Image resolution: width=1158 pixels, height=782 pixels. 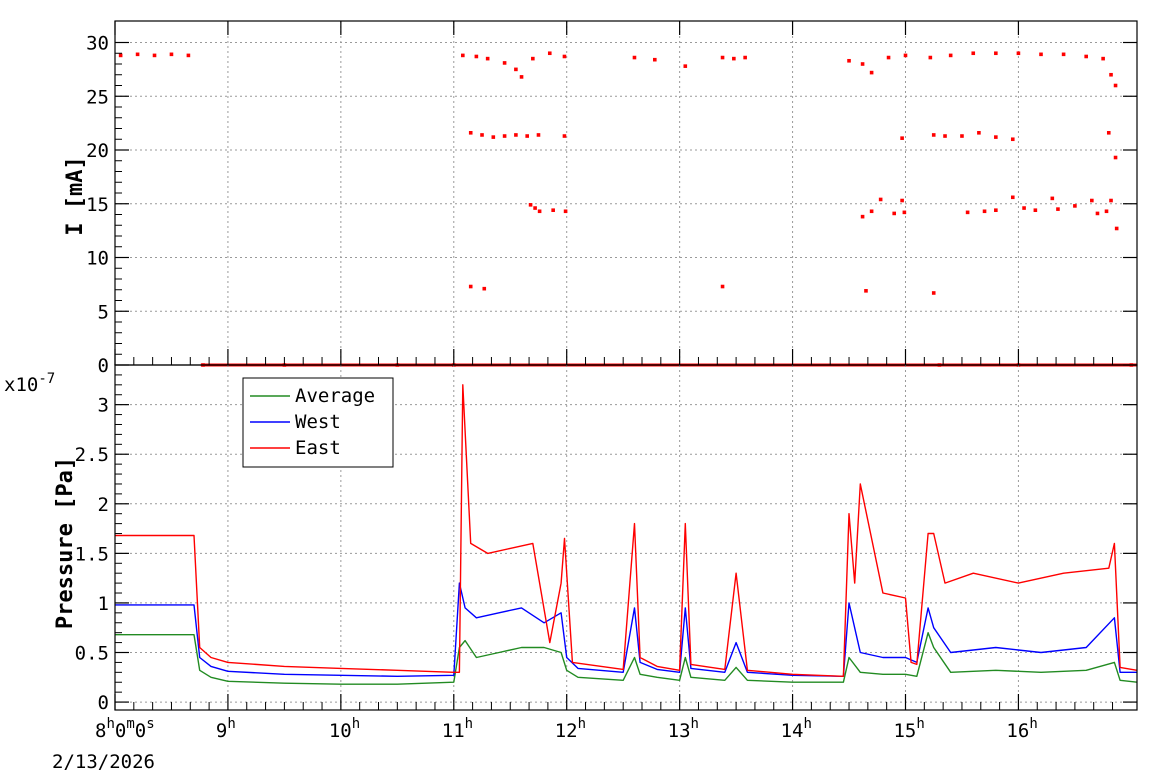 What do you see at coordinates (29, 383) in the screenshot?
I see `pressure-y-multiplier: x10-7` at bounding box center [29, 383].